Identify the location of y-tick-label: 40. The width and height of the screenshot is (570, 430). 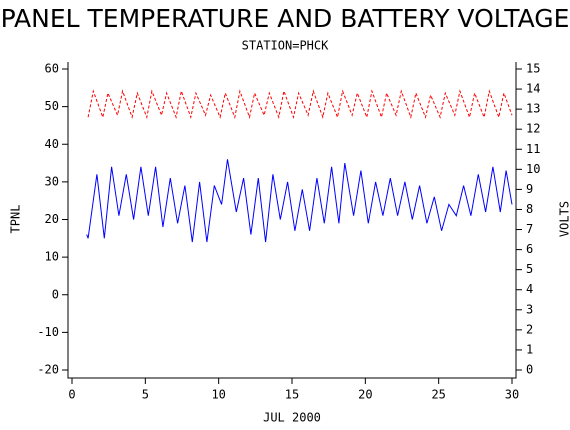
(52, 144).